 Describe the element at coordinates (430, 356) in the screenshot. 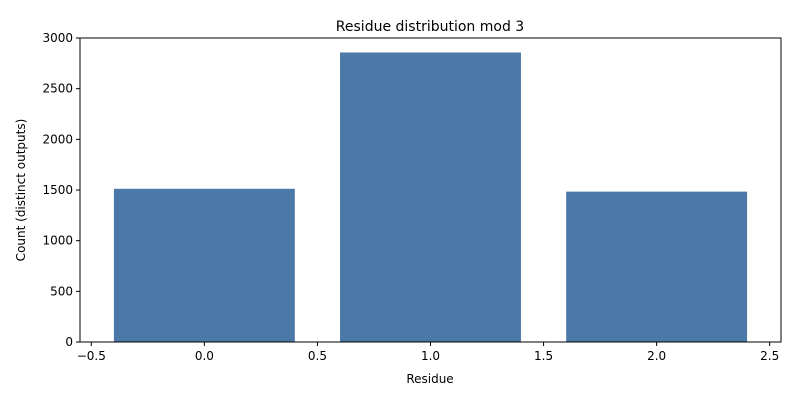

I see `x-tick-label: 1.0` at that location.